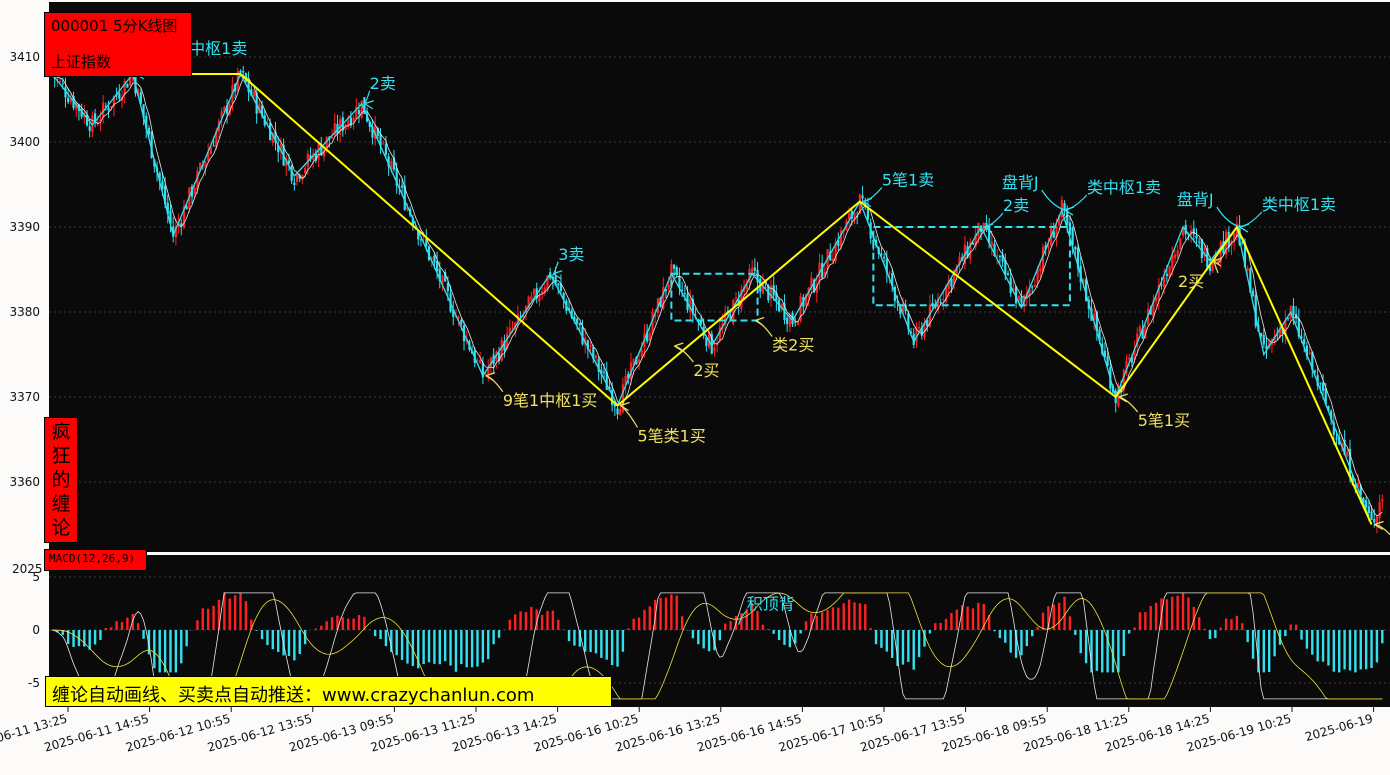 The width and height of the screenshot is (1390, 775). Describe the element at coordinates (908, 180) in the screenshot. I see `signal-label: 5笔1卖` at that location.